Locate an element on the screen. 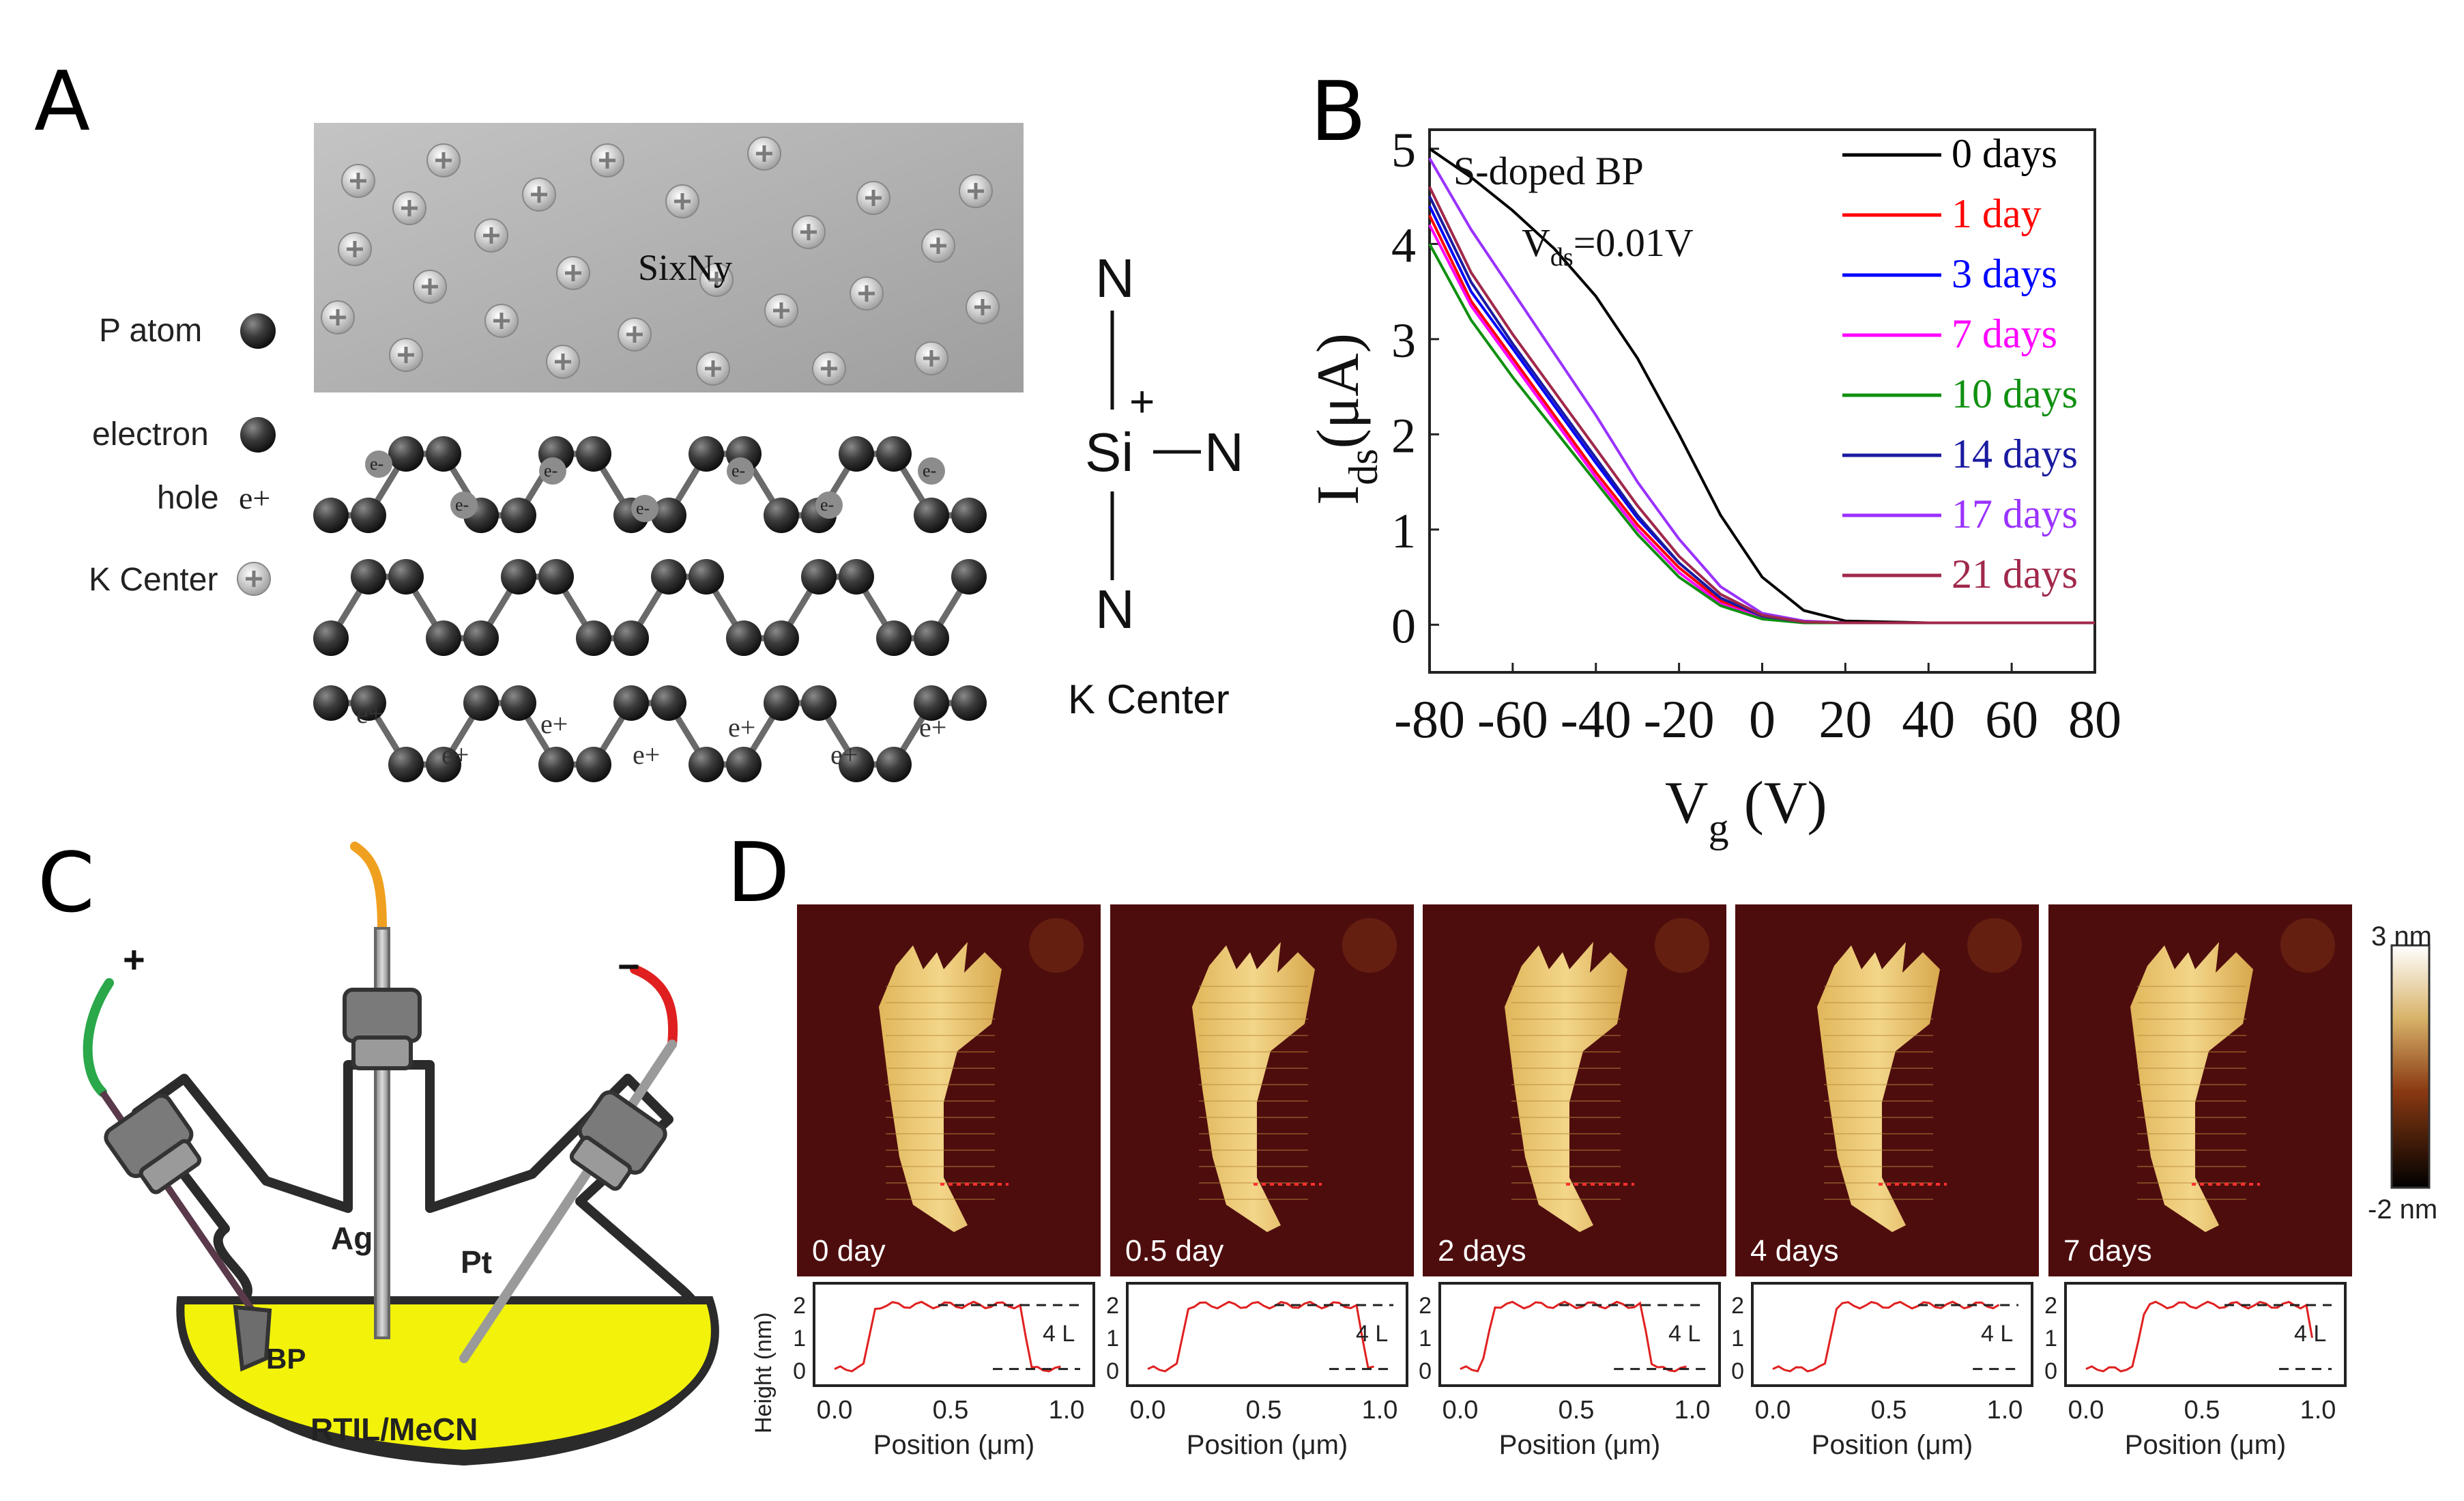 The image size is (2464, 1501). middle-stopper is located at coordinates (382, 1016).